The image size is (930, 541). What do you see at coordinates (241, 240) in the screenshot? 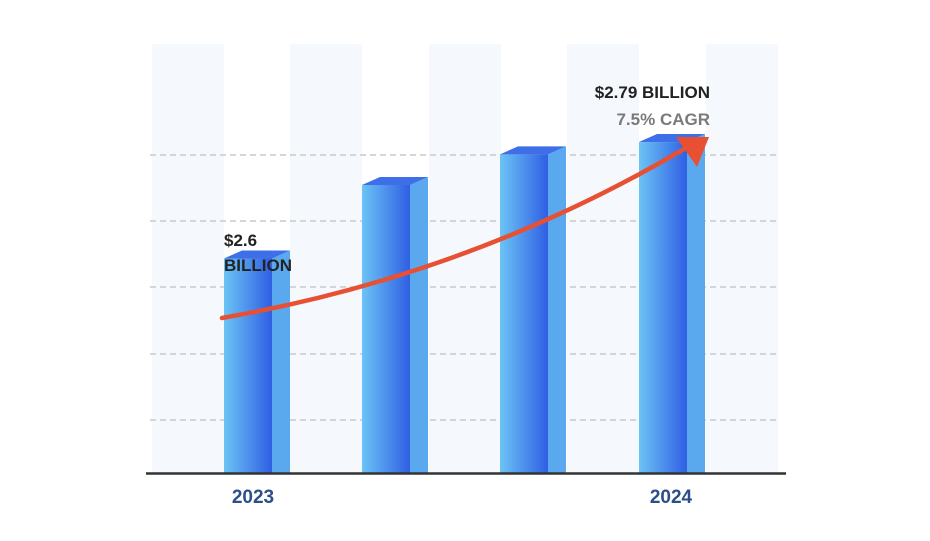
I see `start-value: $2.6` at bounding box center [241, 240].